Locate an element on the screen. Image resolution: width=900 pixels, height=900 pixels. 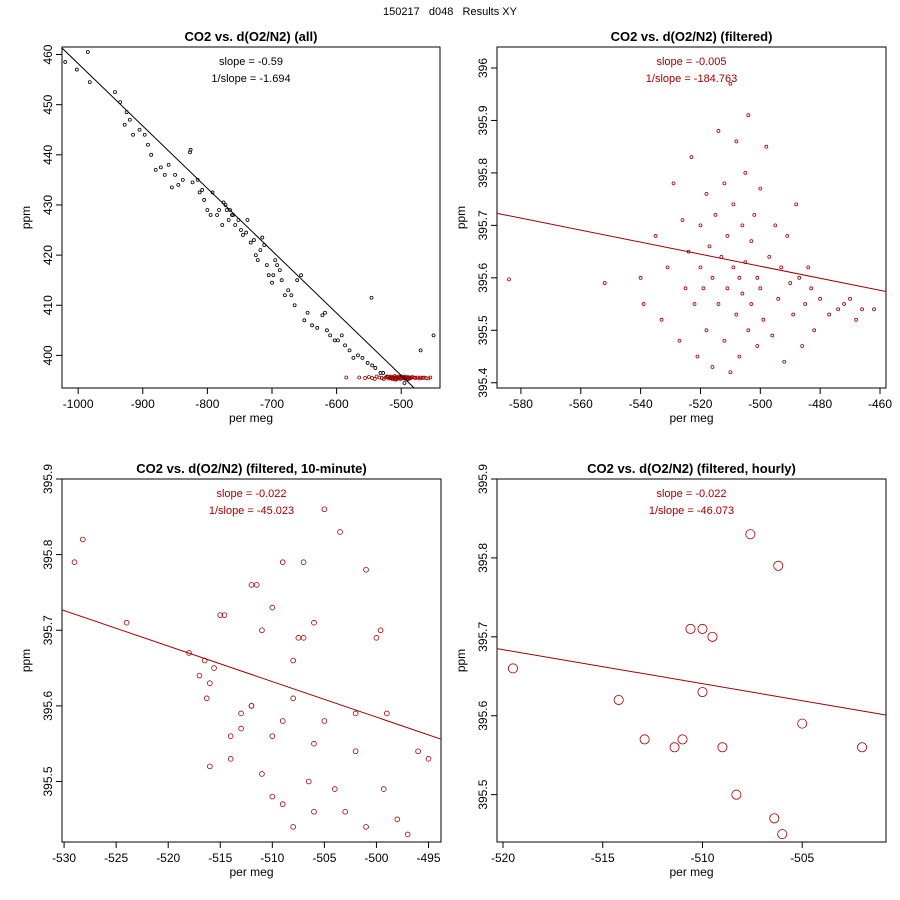
x-tick-label: -900 is located at coordinates (143, 404).